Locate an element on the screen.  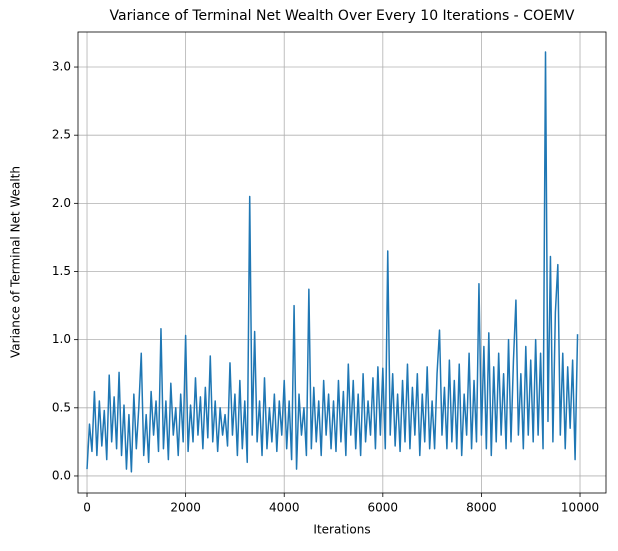
x-tick-label: 2000 is located at coordinates (185, 508).